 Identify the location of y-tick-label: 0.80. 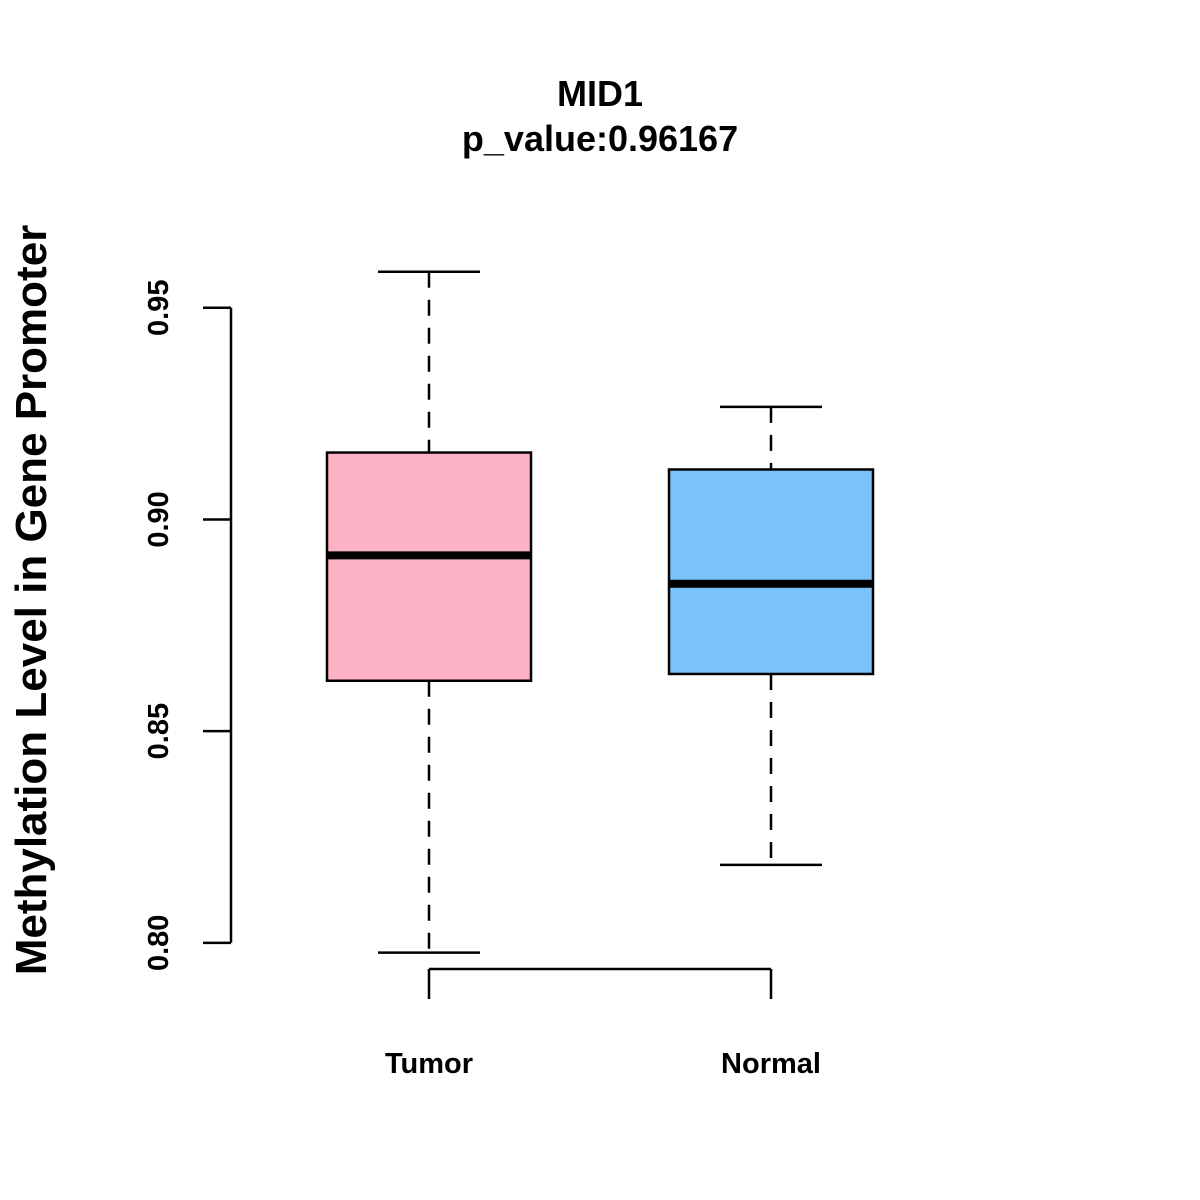
(159, 943).